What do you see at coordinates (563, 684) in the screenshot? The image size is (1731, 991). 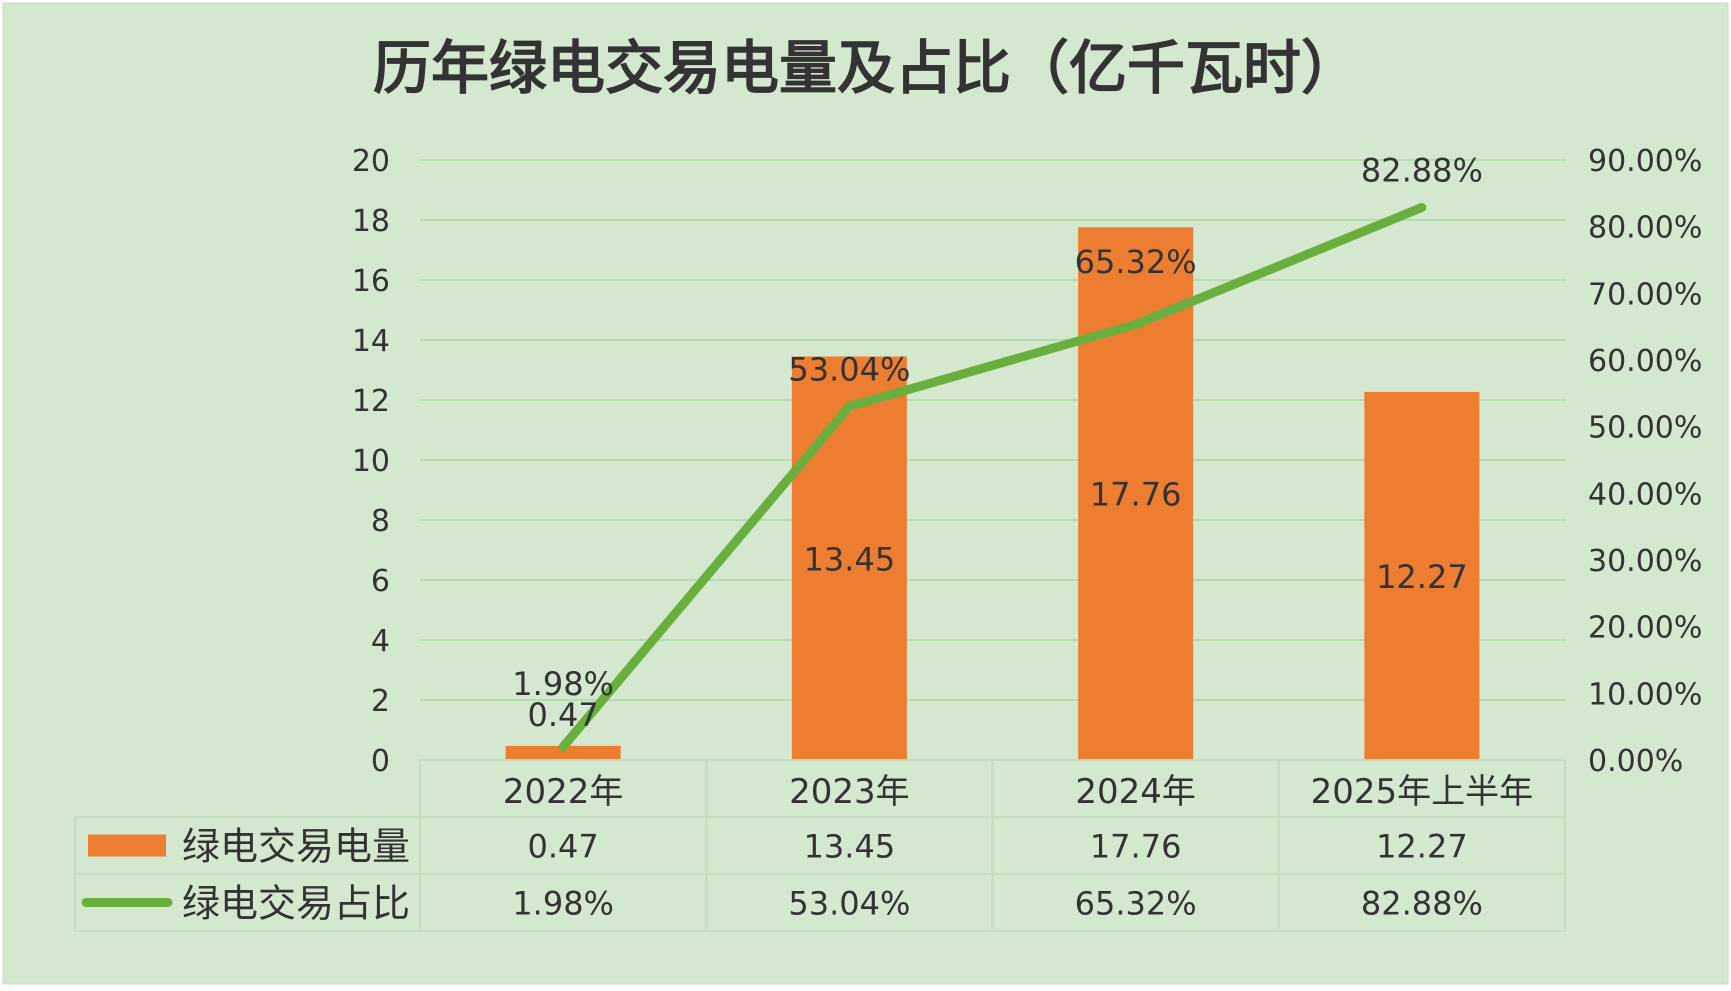 I see `line-value-label: 1.98%` at bounding box center [563, 684].